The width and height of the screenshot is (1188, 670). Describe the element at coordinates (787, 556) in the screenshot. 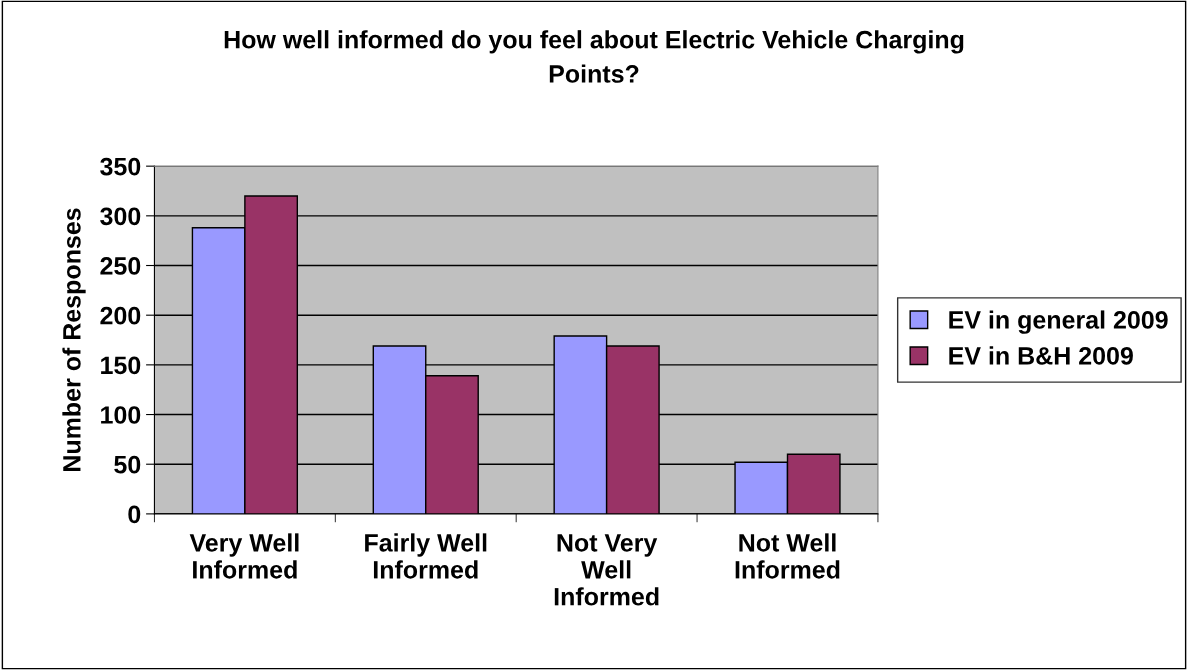

I see `x-tick-label: Not Well Informed` at that location.